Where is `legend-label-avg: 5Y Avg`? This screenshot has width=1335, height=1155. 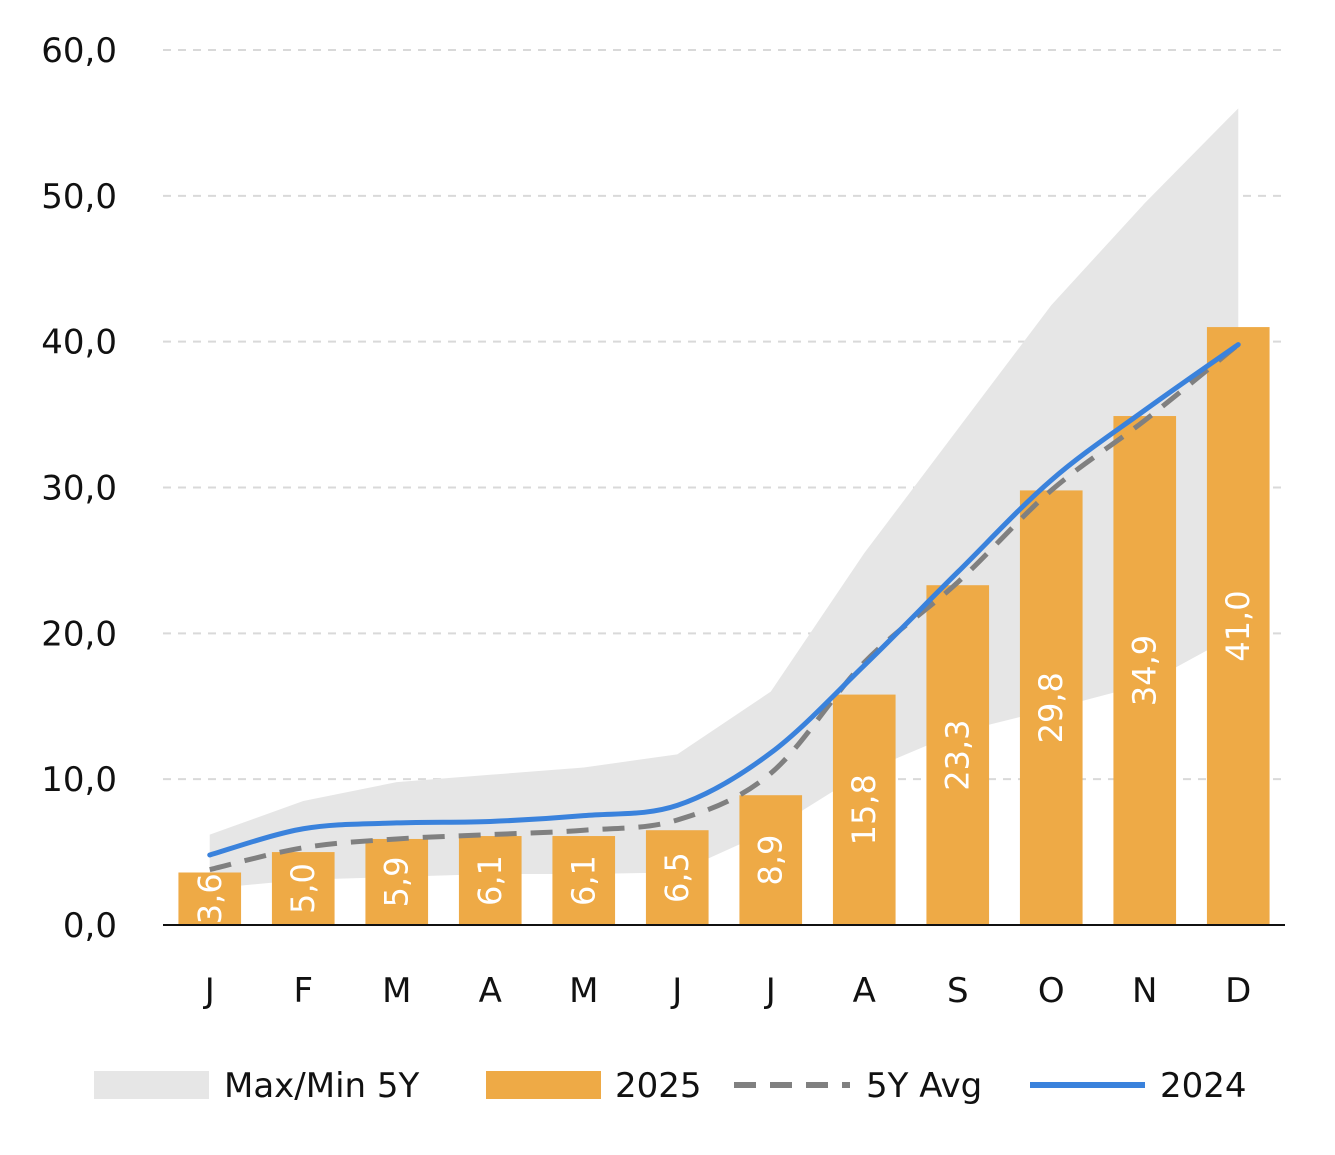 legend-label-avg: 5Y Avg is located at coordinates (924, 1086).